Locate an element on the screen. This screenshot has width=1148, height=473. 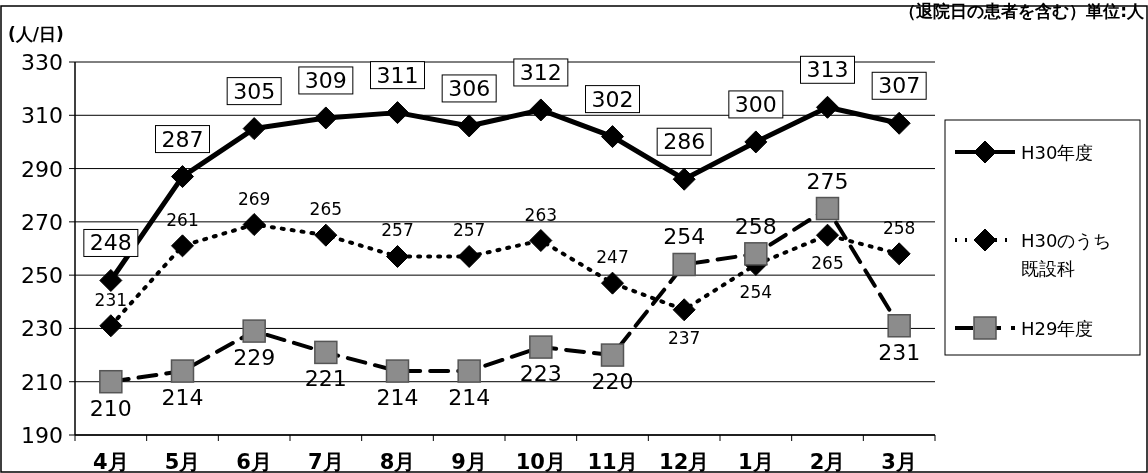
x-tick-label: 9月 is located at coordinates (469, 461).